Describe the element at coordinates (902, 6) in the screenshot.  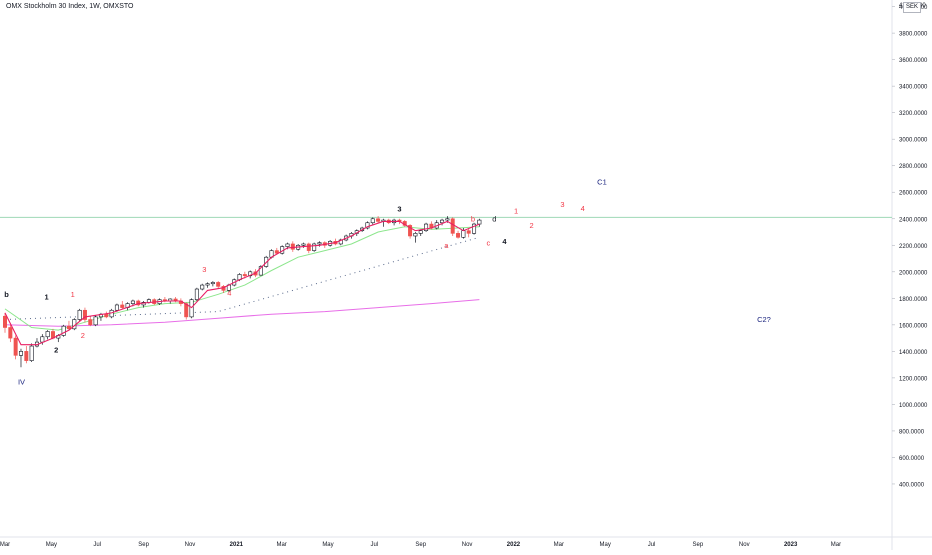
I see `y-tick-label: 42` at that location.